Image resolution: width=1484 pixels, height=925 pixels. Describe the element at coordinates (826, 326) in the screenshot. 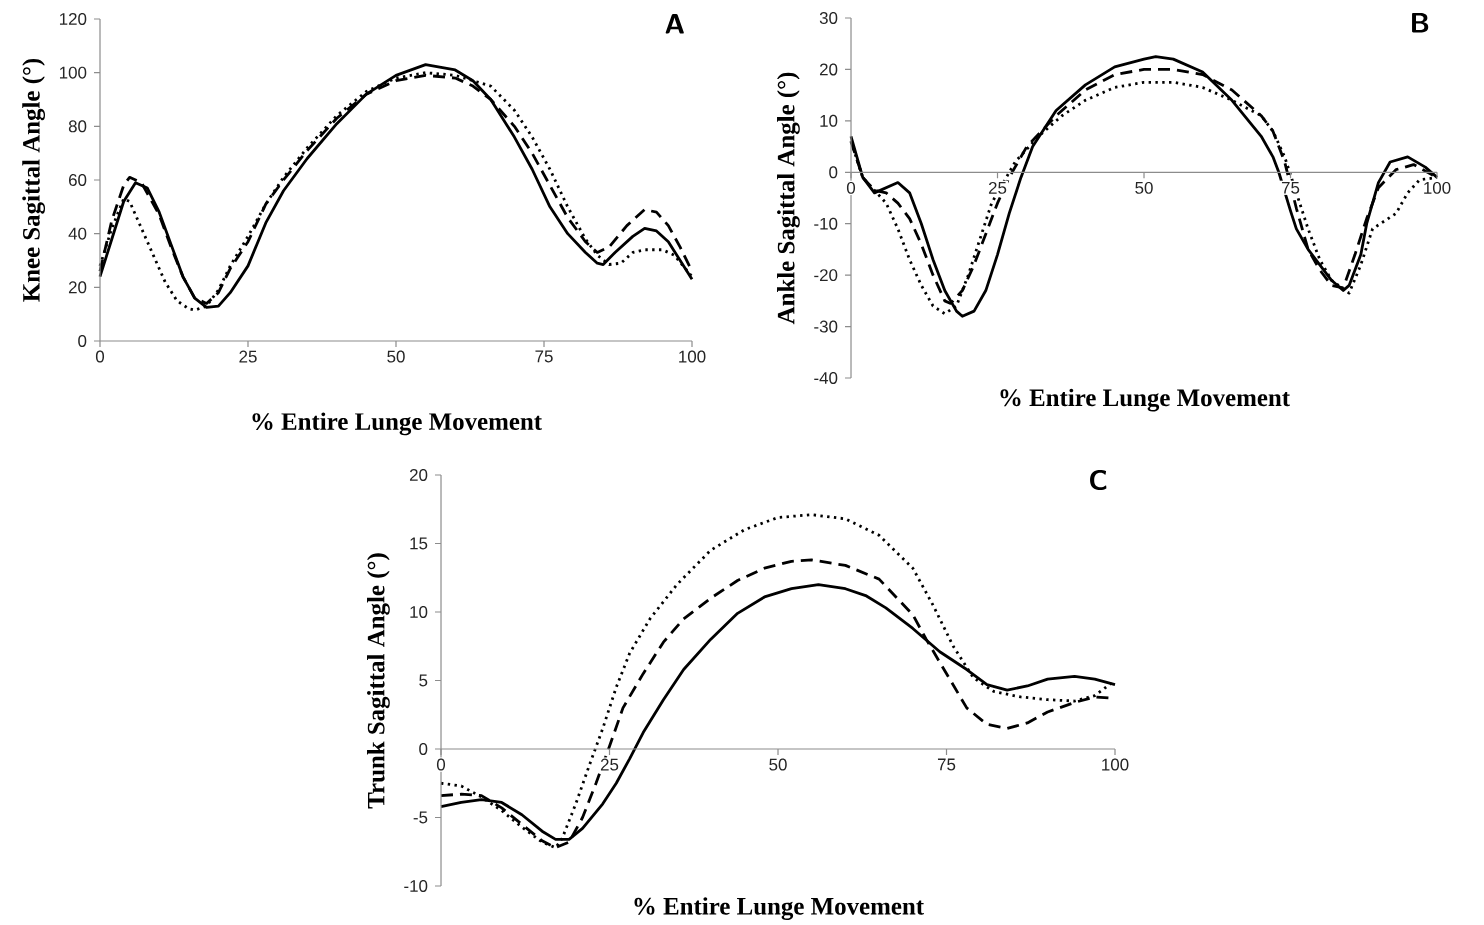

I see `y-tick-label: -30` at that location.